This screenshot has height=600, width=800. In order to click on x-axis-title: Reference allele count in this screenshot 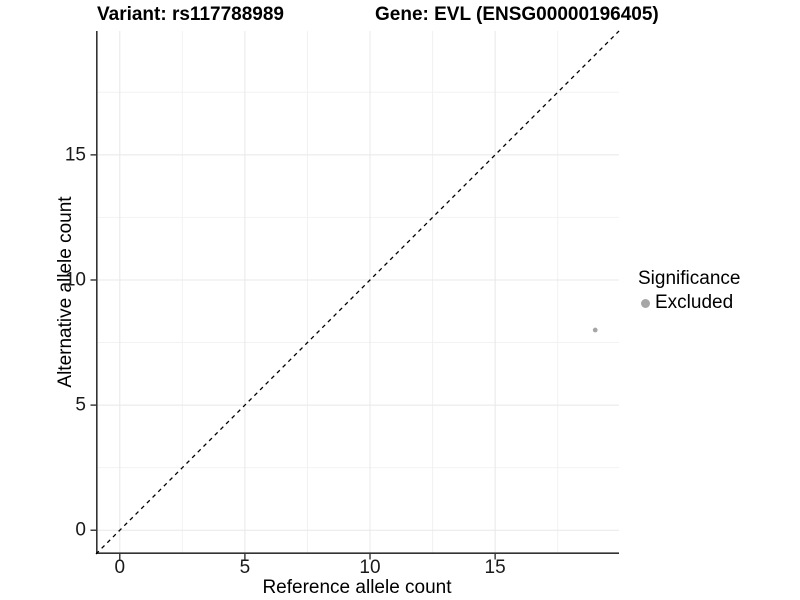, I will do `click(357, 587)`.